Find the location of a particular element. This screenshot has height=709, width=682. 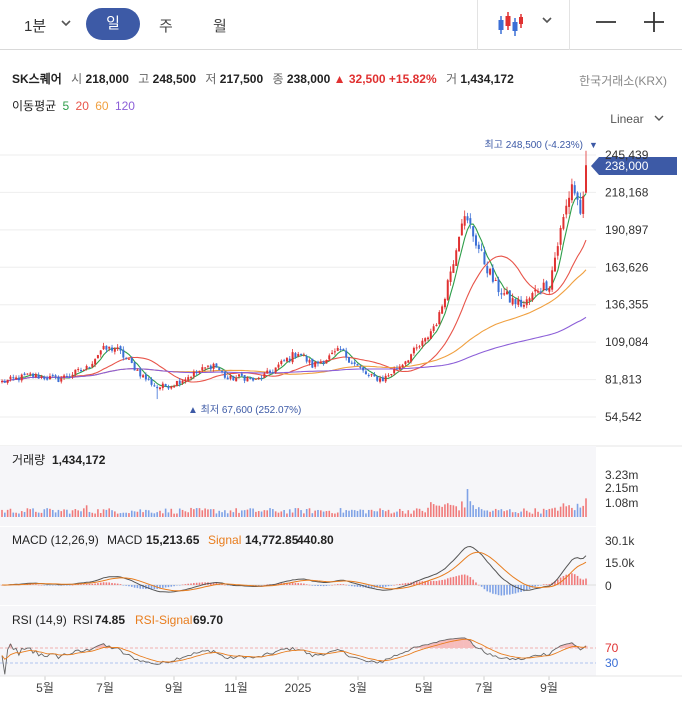

scale-dropdown: Linear is located at coordinates (637, 119).